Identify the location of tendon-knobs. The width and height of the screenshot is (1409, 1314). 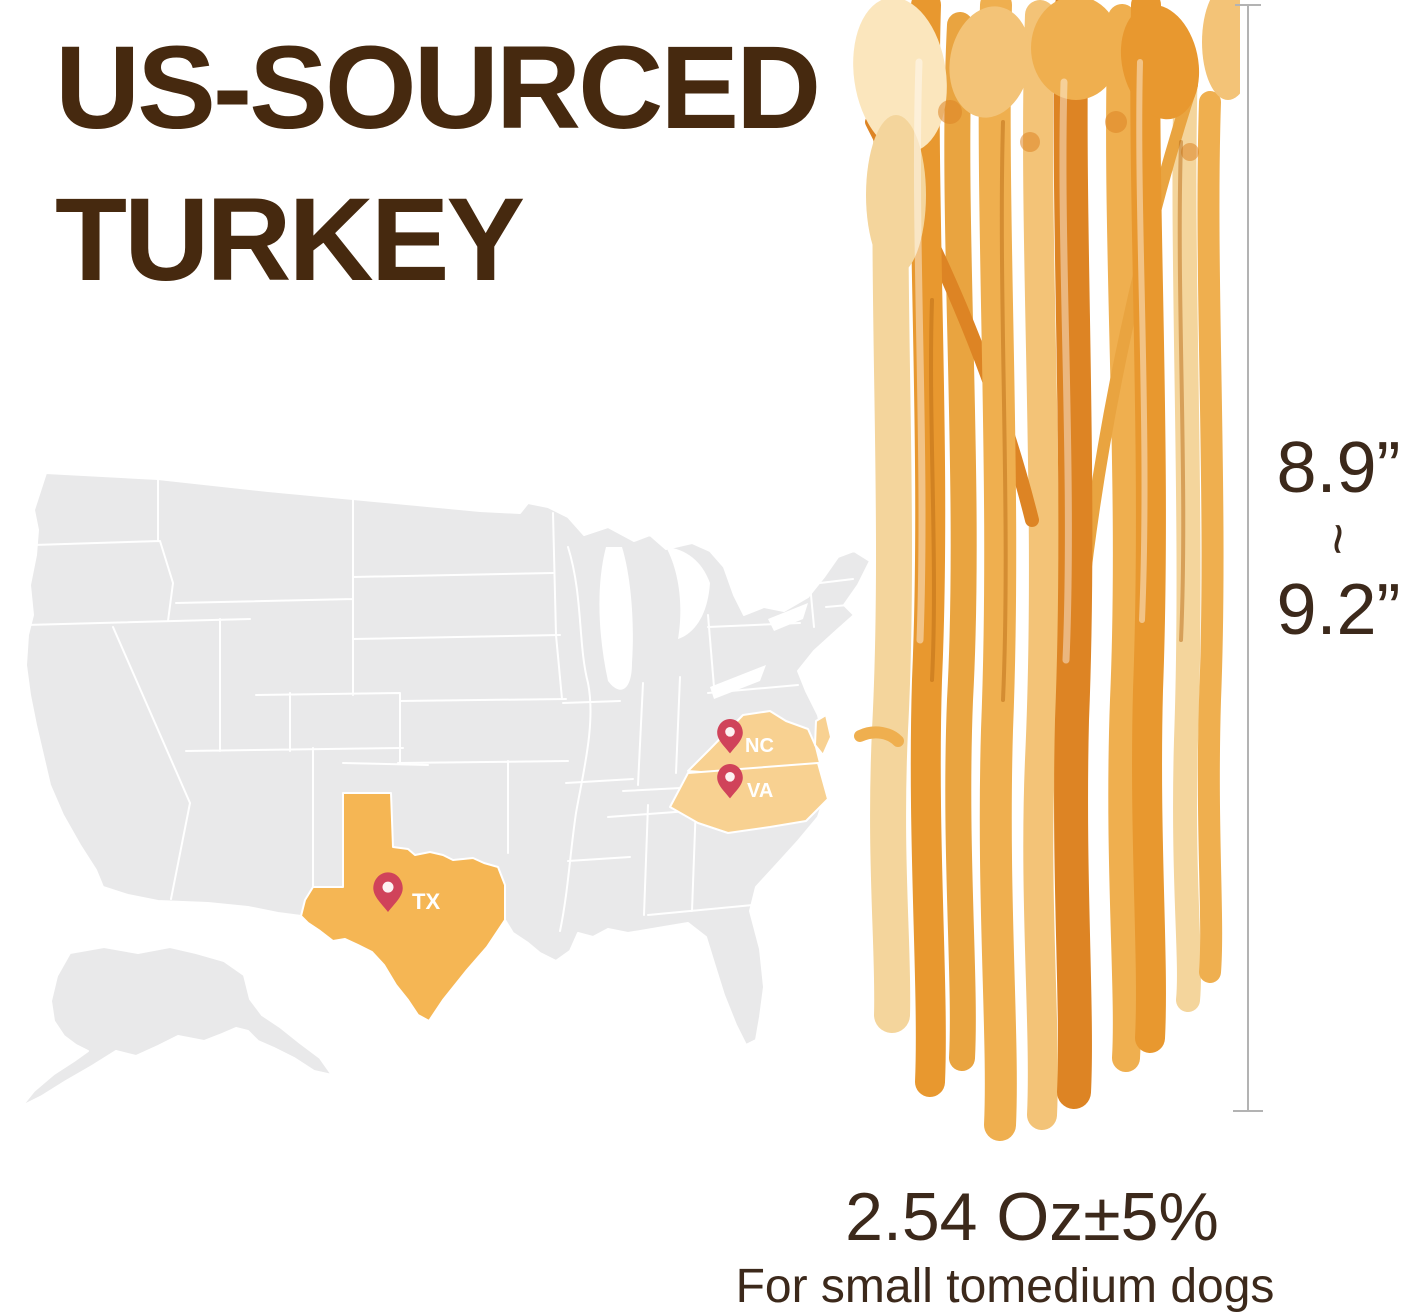
(1046, 137).